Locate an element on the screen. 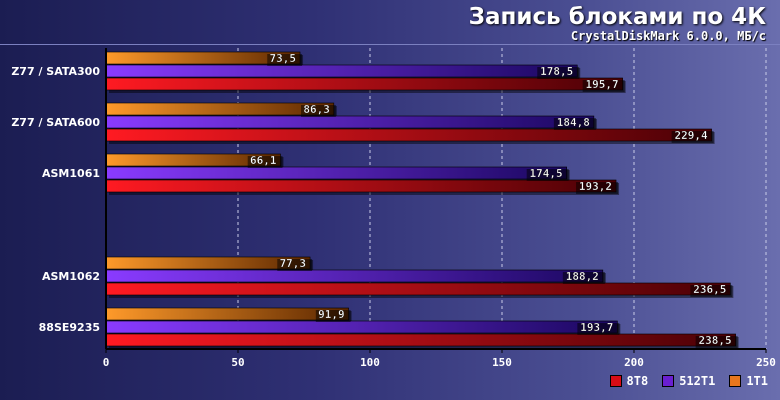 Image resolution: width=780 pixels, height=400 pixels. category-label: ASM1062 is located at coordinates (71, 276).